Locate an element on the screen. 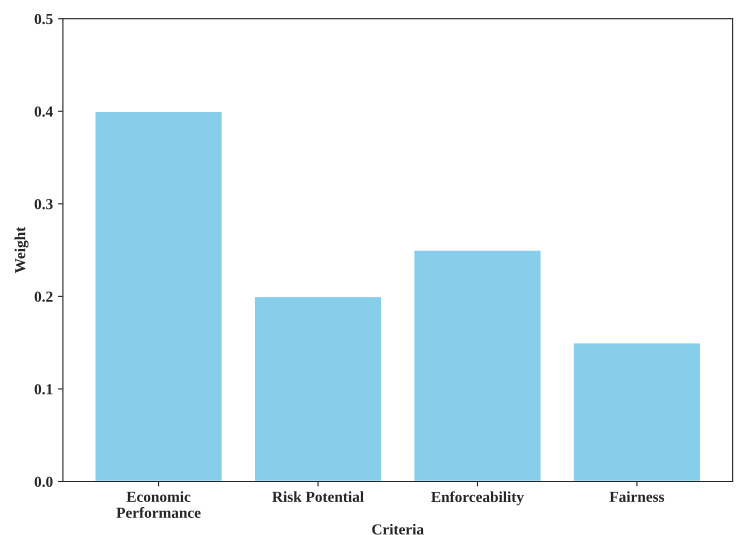 Image resolution: width=740 pixels, height=535 pixels. x-tick-label: Economic Performance is located at coordinates (158, 504).